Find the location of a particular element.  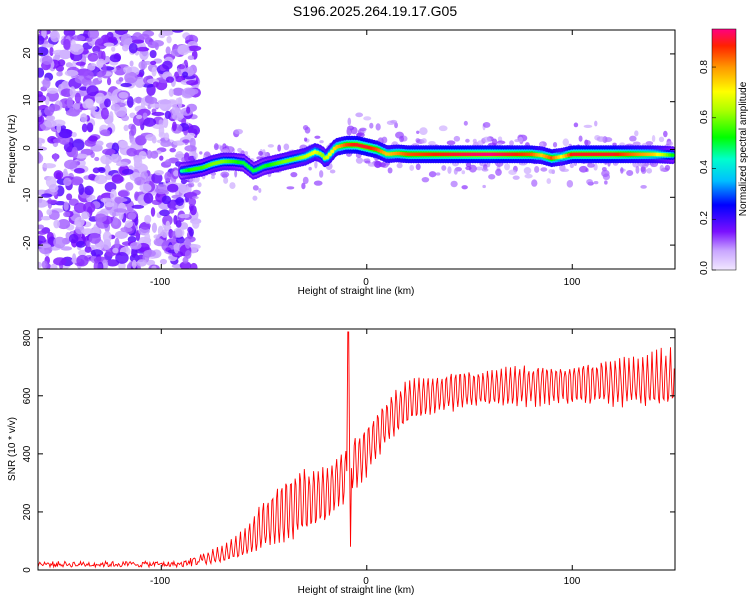

snr-xtick-label: -100 is located at coordinates (160, 581).